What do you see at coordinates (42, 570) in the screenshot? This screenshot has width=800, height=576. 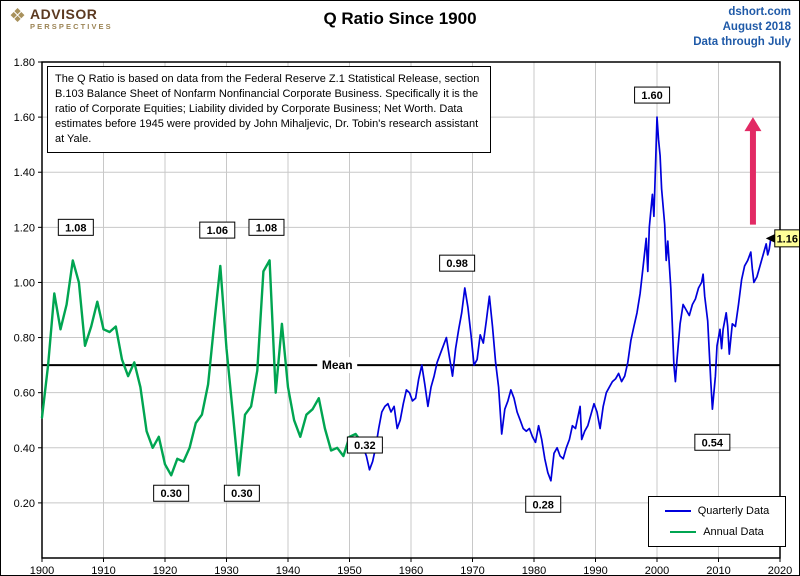 I see `x-tick-label: 1900` at bounding box center [42, 570].